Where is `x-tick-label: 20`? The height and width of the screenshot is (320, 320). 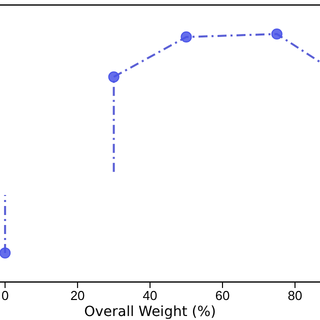
x-tick-label: 20 is located at coordinates (77, 296).